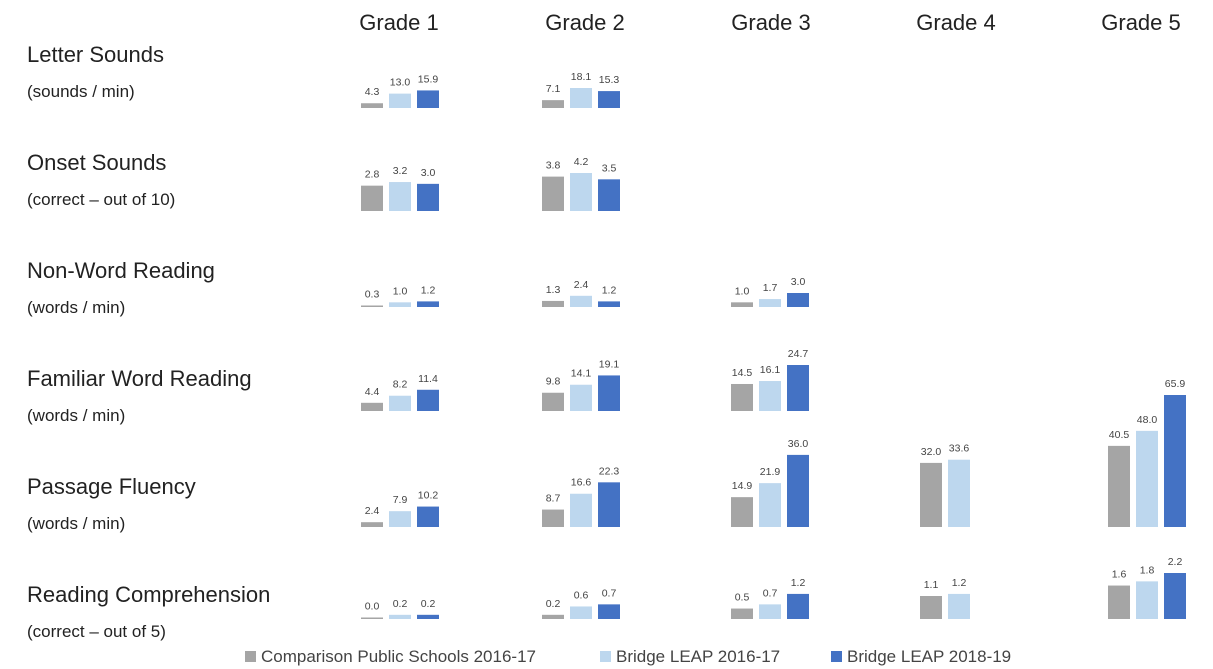 This screenshot has height=669, width=1213. Describe the element at coordinates (400, 291) in the screenshot. I see `value-label-non-word-reading-grade1-s2: 1.0` at that location.